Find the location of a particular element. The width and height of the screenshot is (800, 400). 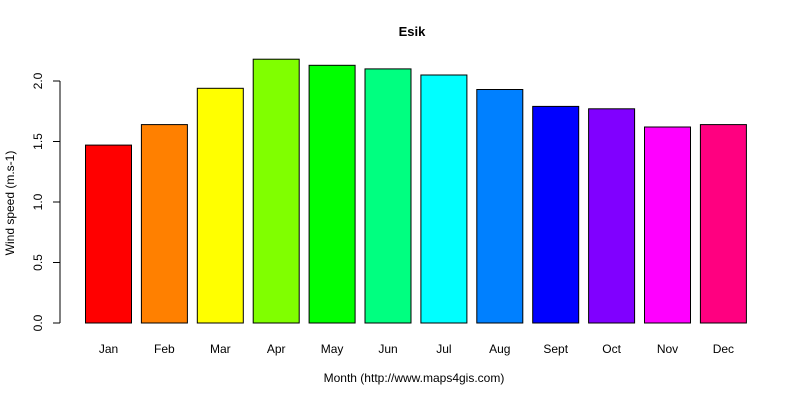

bar-jan is located at coordinates (108, 234).